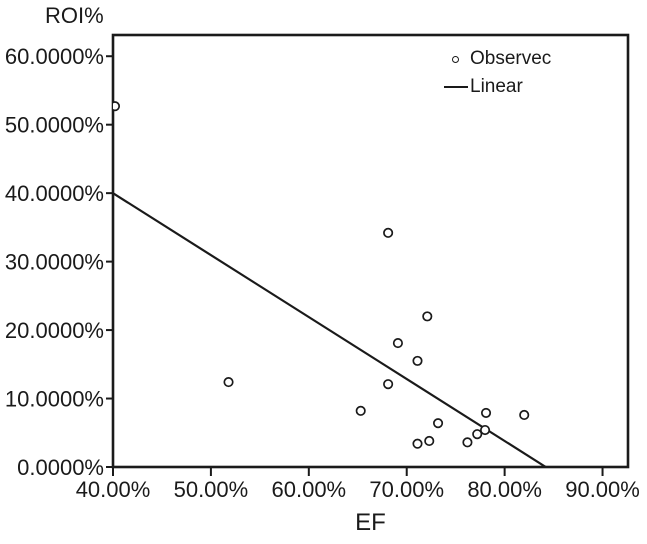 The width and height of the screenshot is (647, 544). I want to click on y-tick-label: 30.0000%, so click(54, 262).